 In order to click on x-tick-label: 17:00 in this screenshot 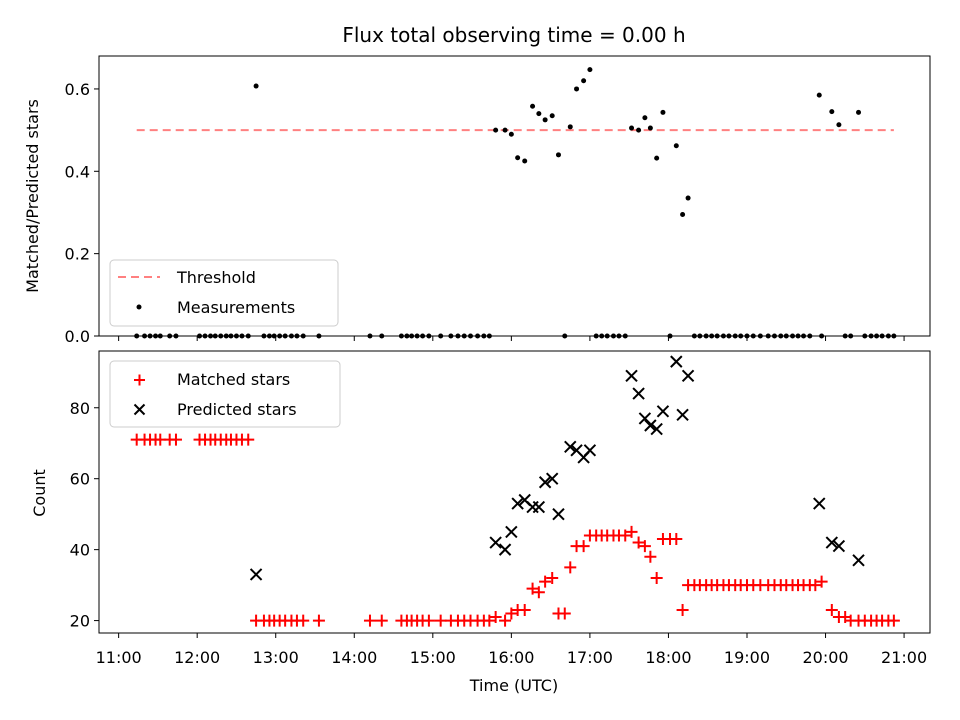, I will do `click(590, 657)`.